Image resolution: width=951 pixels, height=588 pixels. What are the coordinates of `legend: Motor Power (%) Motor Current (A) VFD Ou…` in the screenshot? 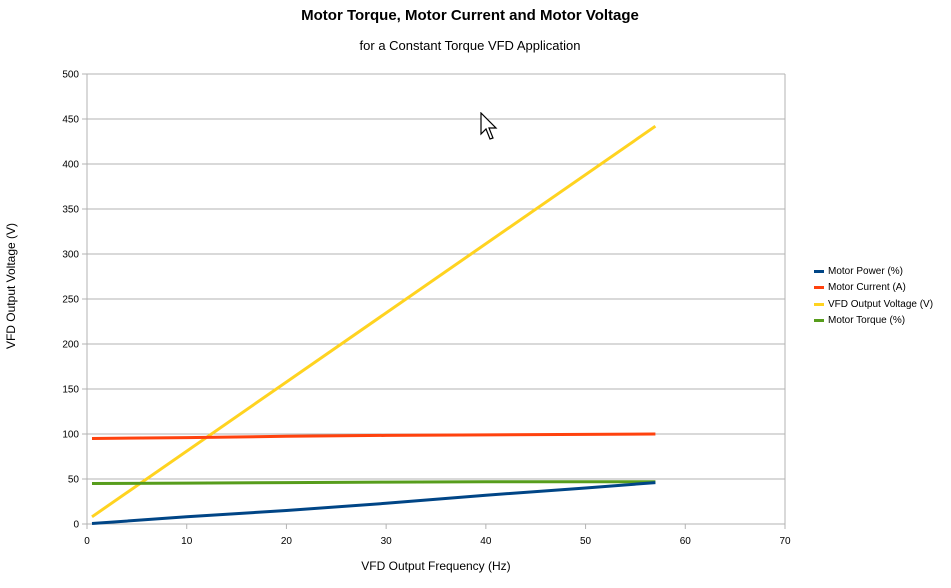 It's located at (873, 296).